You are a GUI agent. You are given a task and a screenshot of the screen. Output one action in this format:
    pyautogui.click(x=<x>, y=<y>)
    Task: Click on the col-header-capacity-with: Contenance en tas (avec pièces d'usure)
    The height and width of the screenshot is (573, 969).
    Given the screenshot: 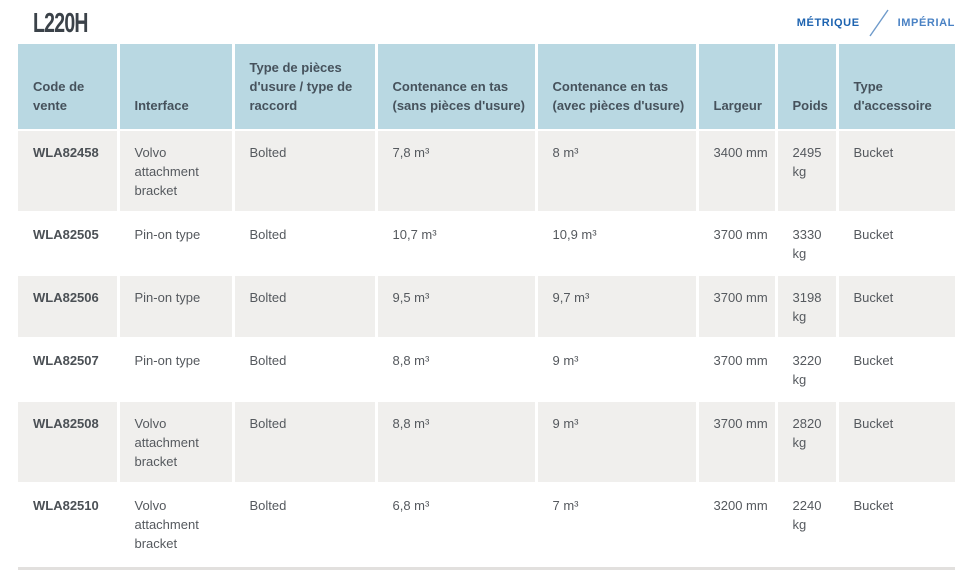 What is the action you would take?
    pyautogui.click(x=615, y=87)
    